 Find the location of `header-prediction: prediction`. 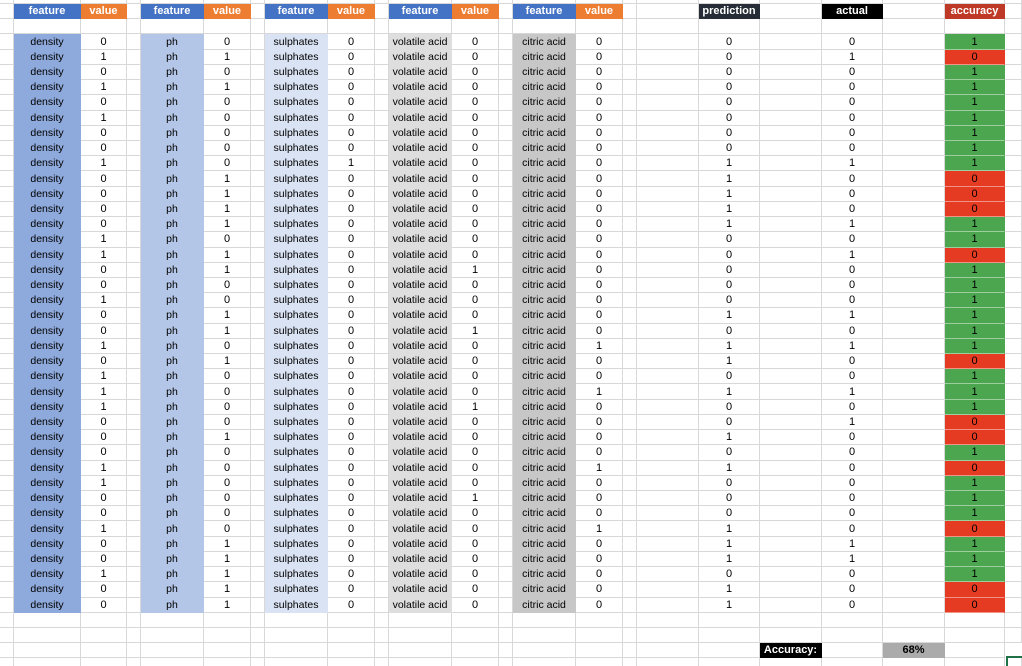

header-prediction: prediction is located at coordinates (729, 12).